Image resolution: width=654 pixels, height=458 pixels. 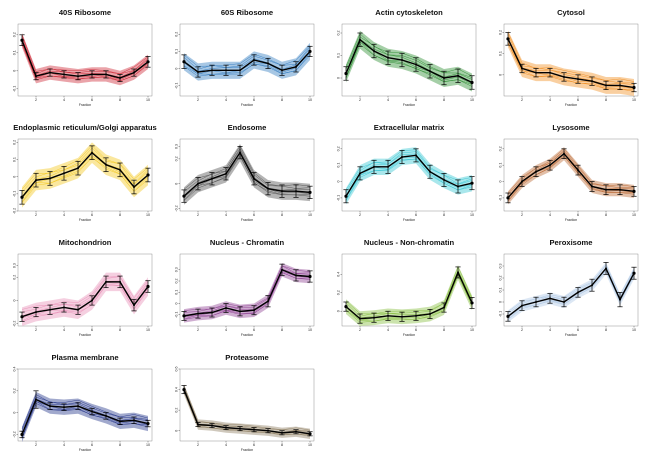 What do you see at coordinates (409, 105) in the screenshot?
I see `x-axis-label: Fraction` at bounding box center [409, 105].